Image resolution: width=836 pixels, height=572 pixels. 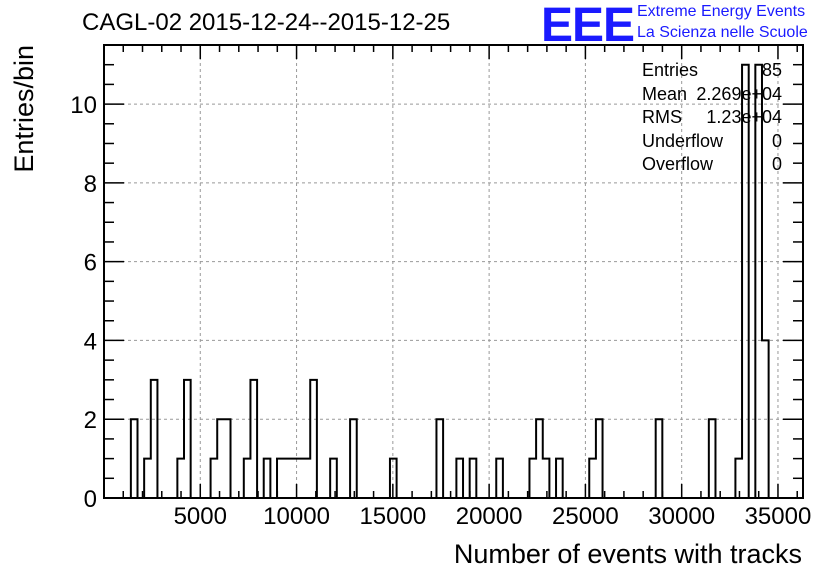 I want to click on y-axis-label: Entries/bin, so click(x=24, y=109).